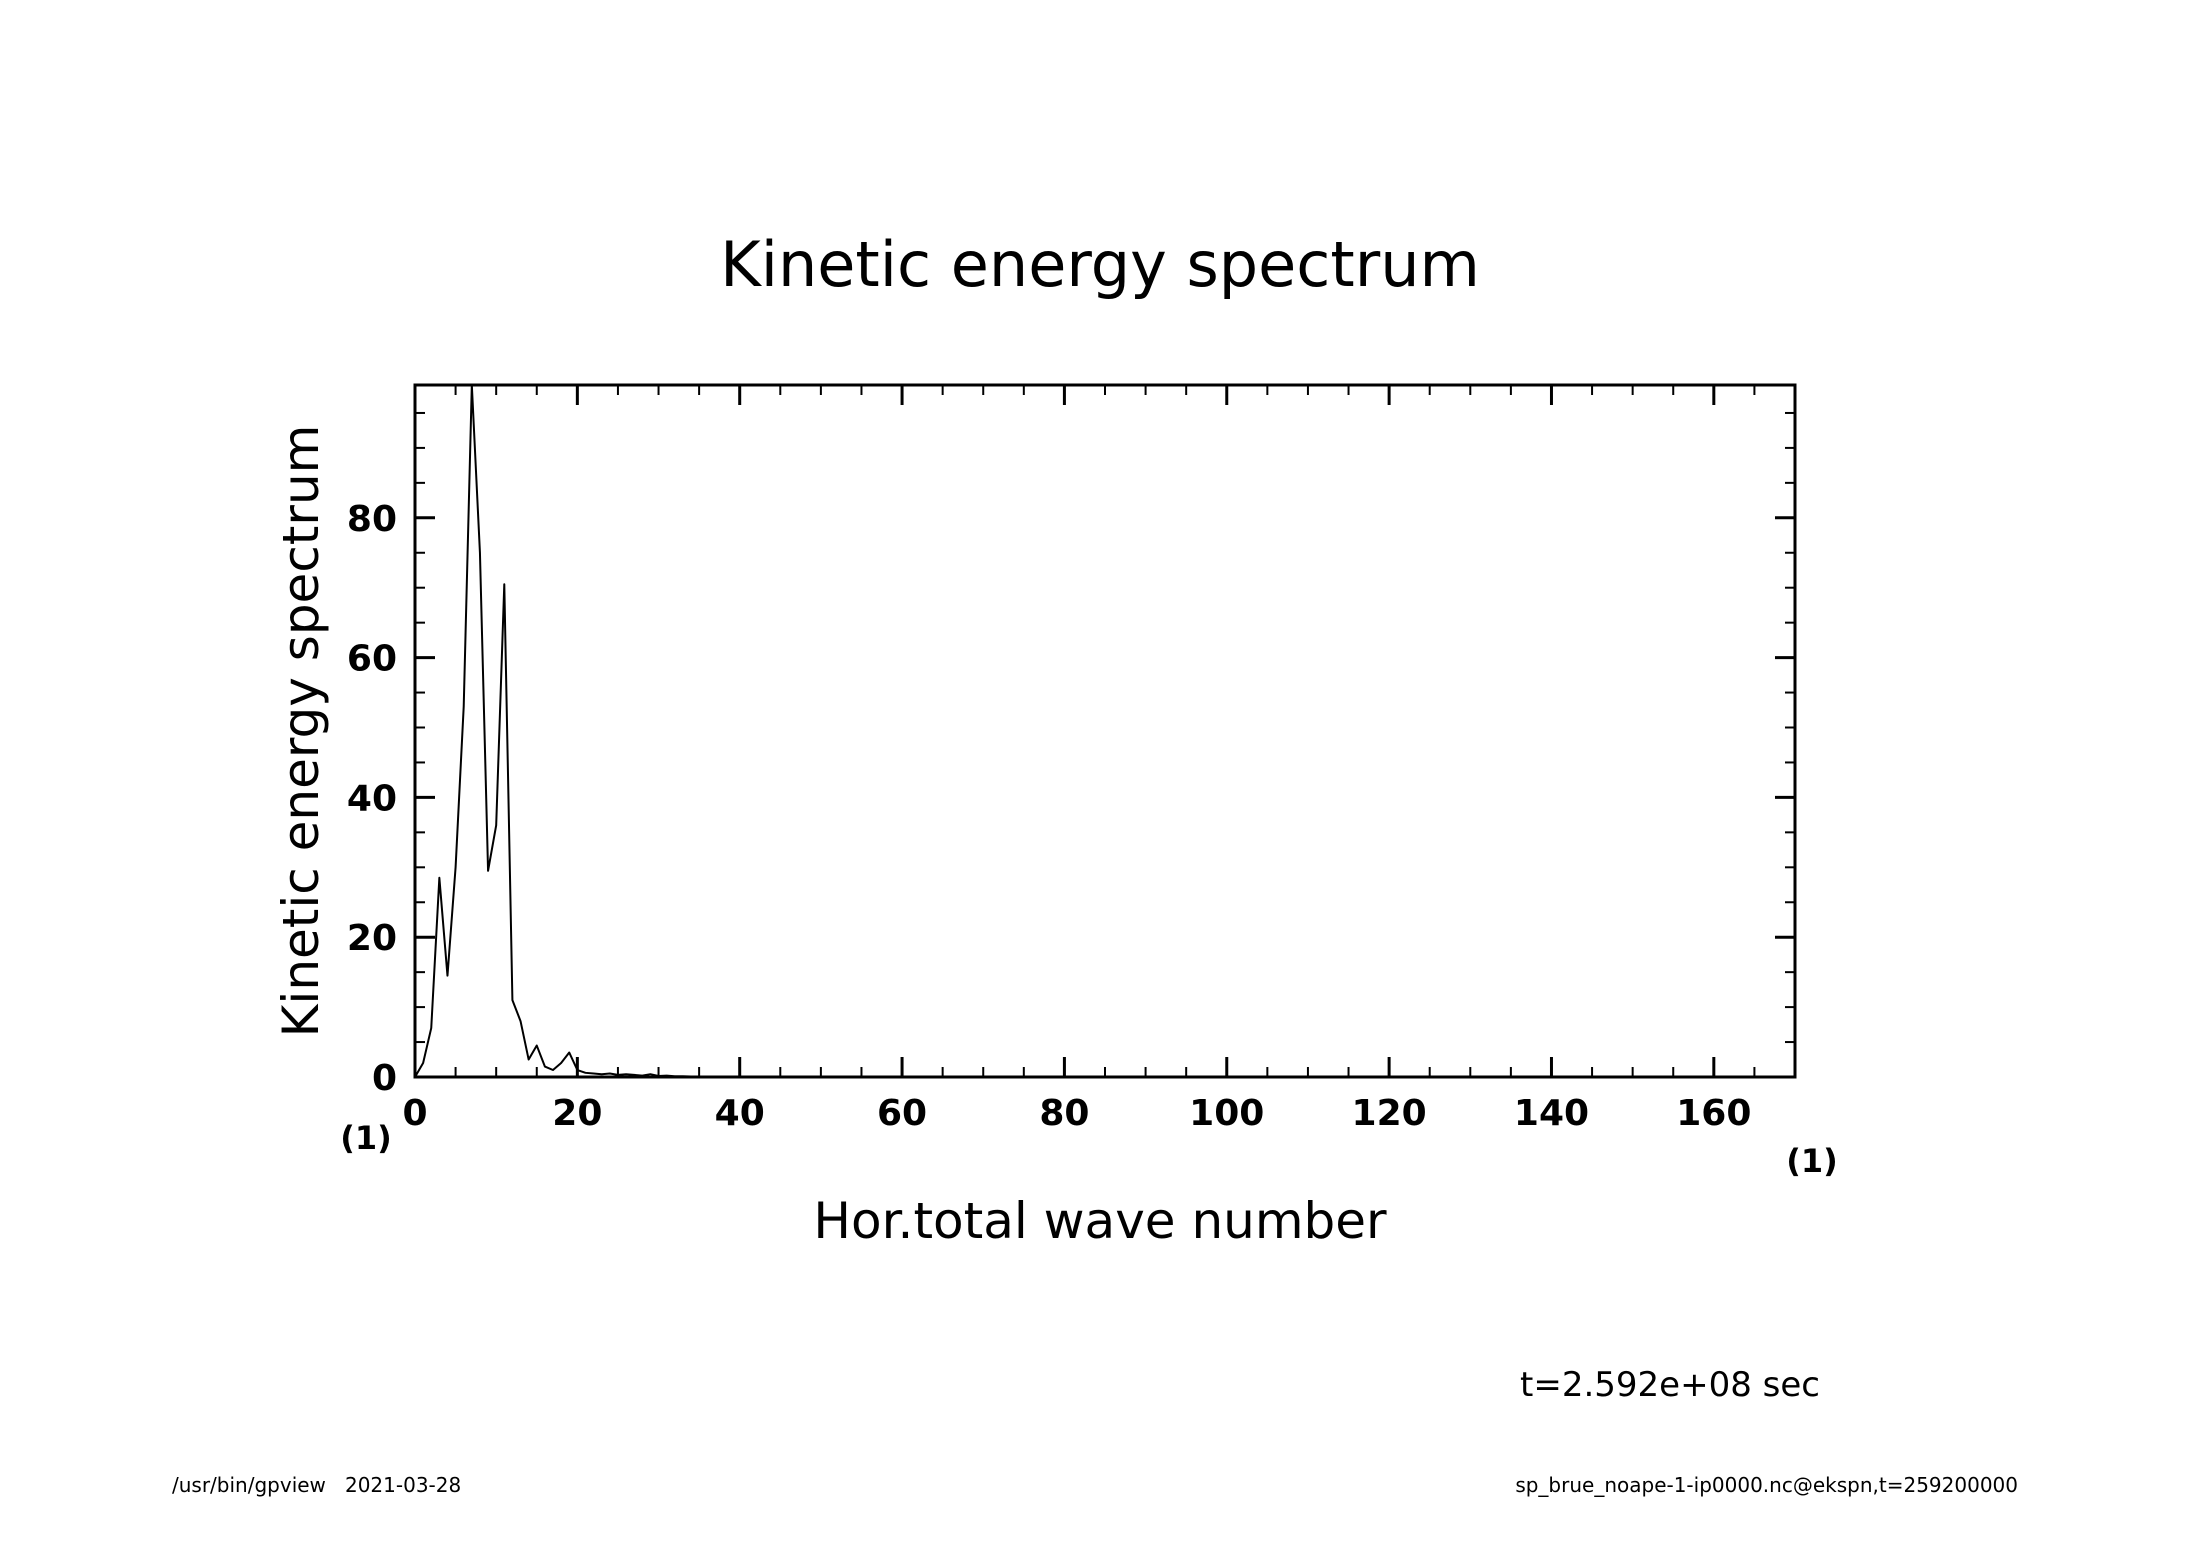 The image size is (2188, 1546). I want to click on y-tick-label: 40, so click(372, 798).